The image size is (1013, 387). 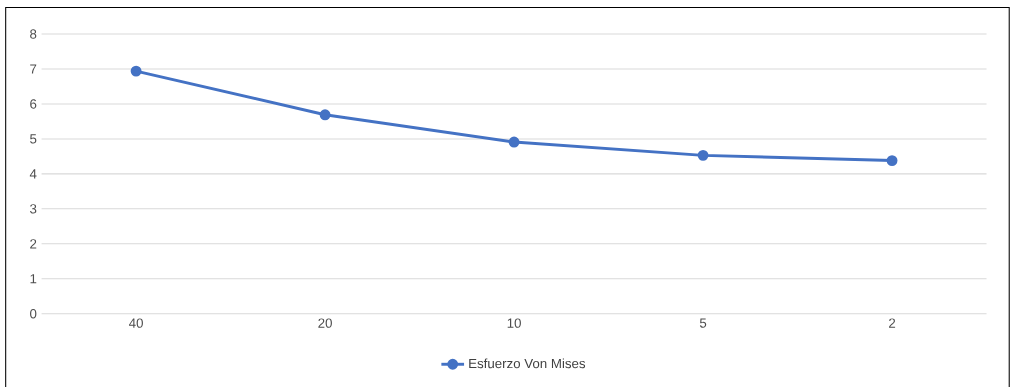 What do you see at coordinates (892, 323) in the screenshot?
I see `x-tick-label: 2` at bounding box center [892, 323].